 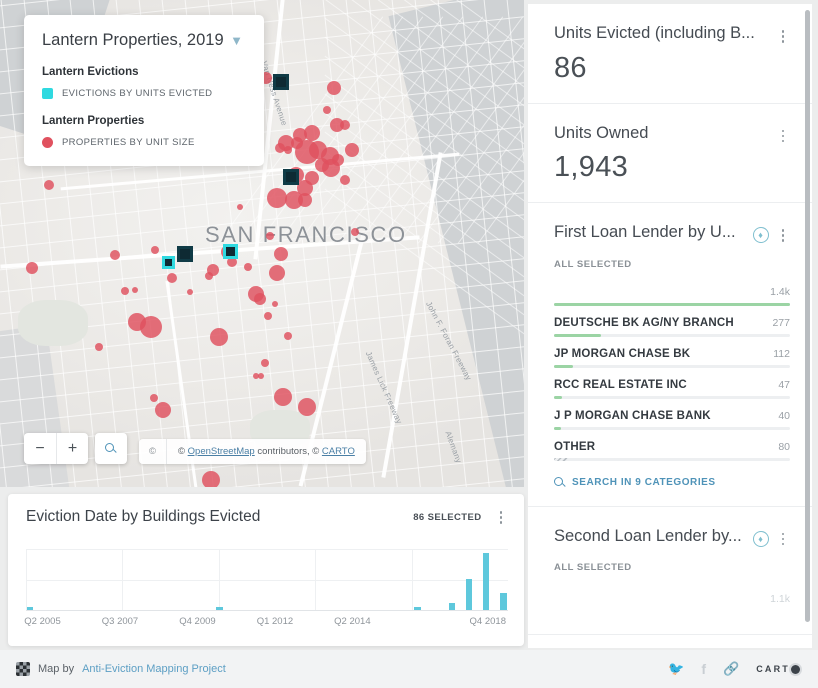 I want to click on vertical-scrollbar, so click(x=807, y=316).